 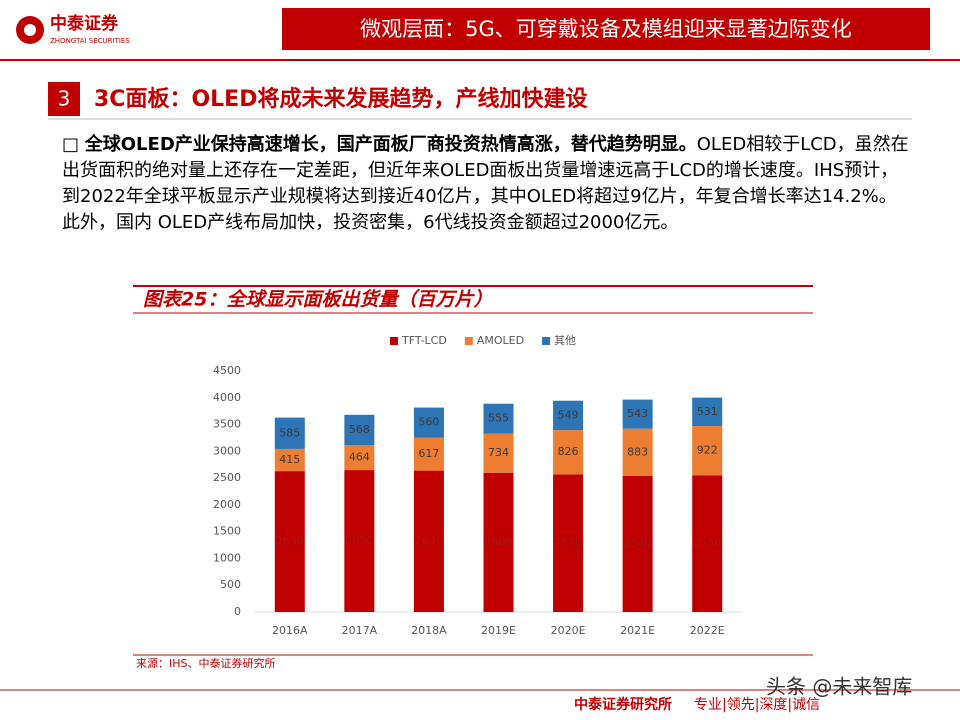 I want to click on value-label: 531, so click(x=707, y=411).